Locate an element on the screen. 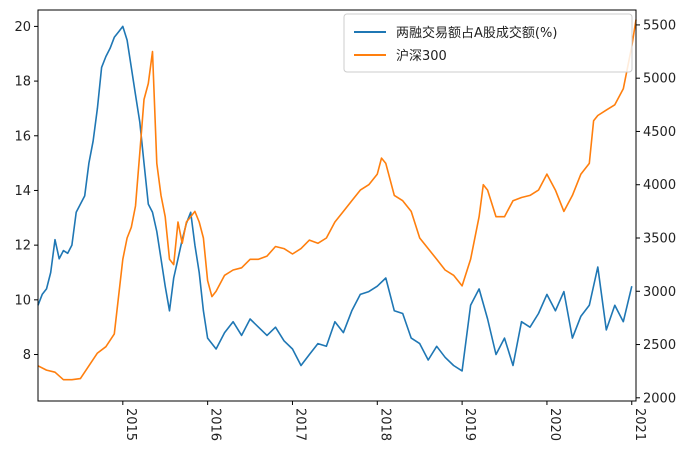 The image size is (693, 456). x-tick-label: 2018 is located at coordinates (384, 424).